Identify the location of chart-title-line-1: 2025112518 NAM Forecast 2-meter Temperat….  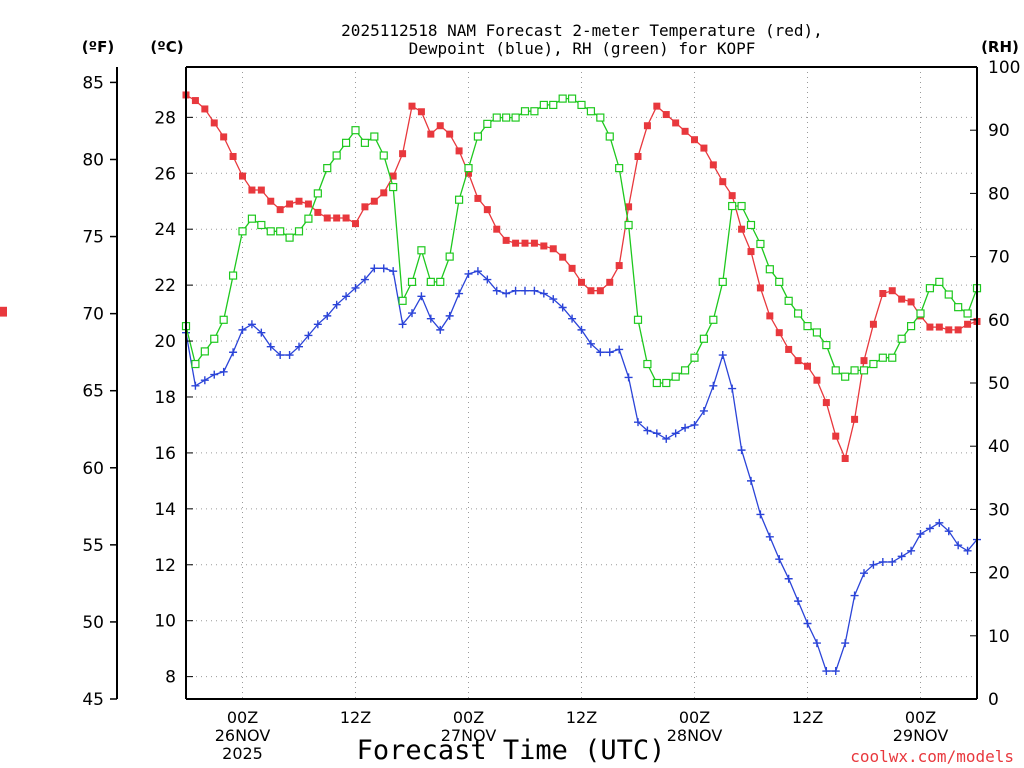
(582, 30).